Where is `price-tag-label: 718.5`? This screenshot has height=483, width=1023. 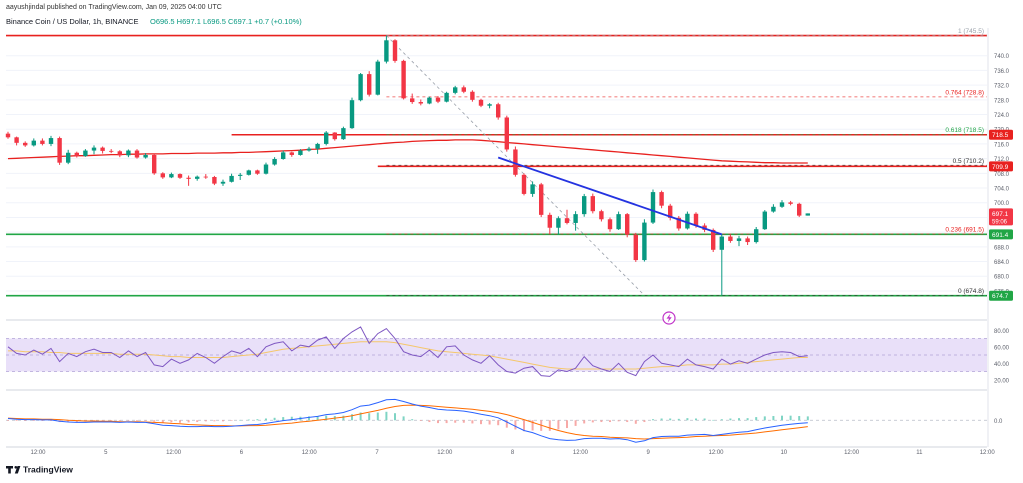
price-tag-label: 718.5 is located at coordinates (1000, 135).